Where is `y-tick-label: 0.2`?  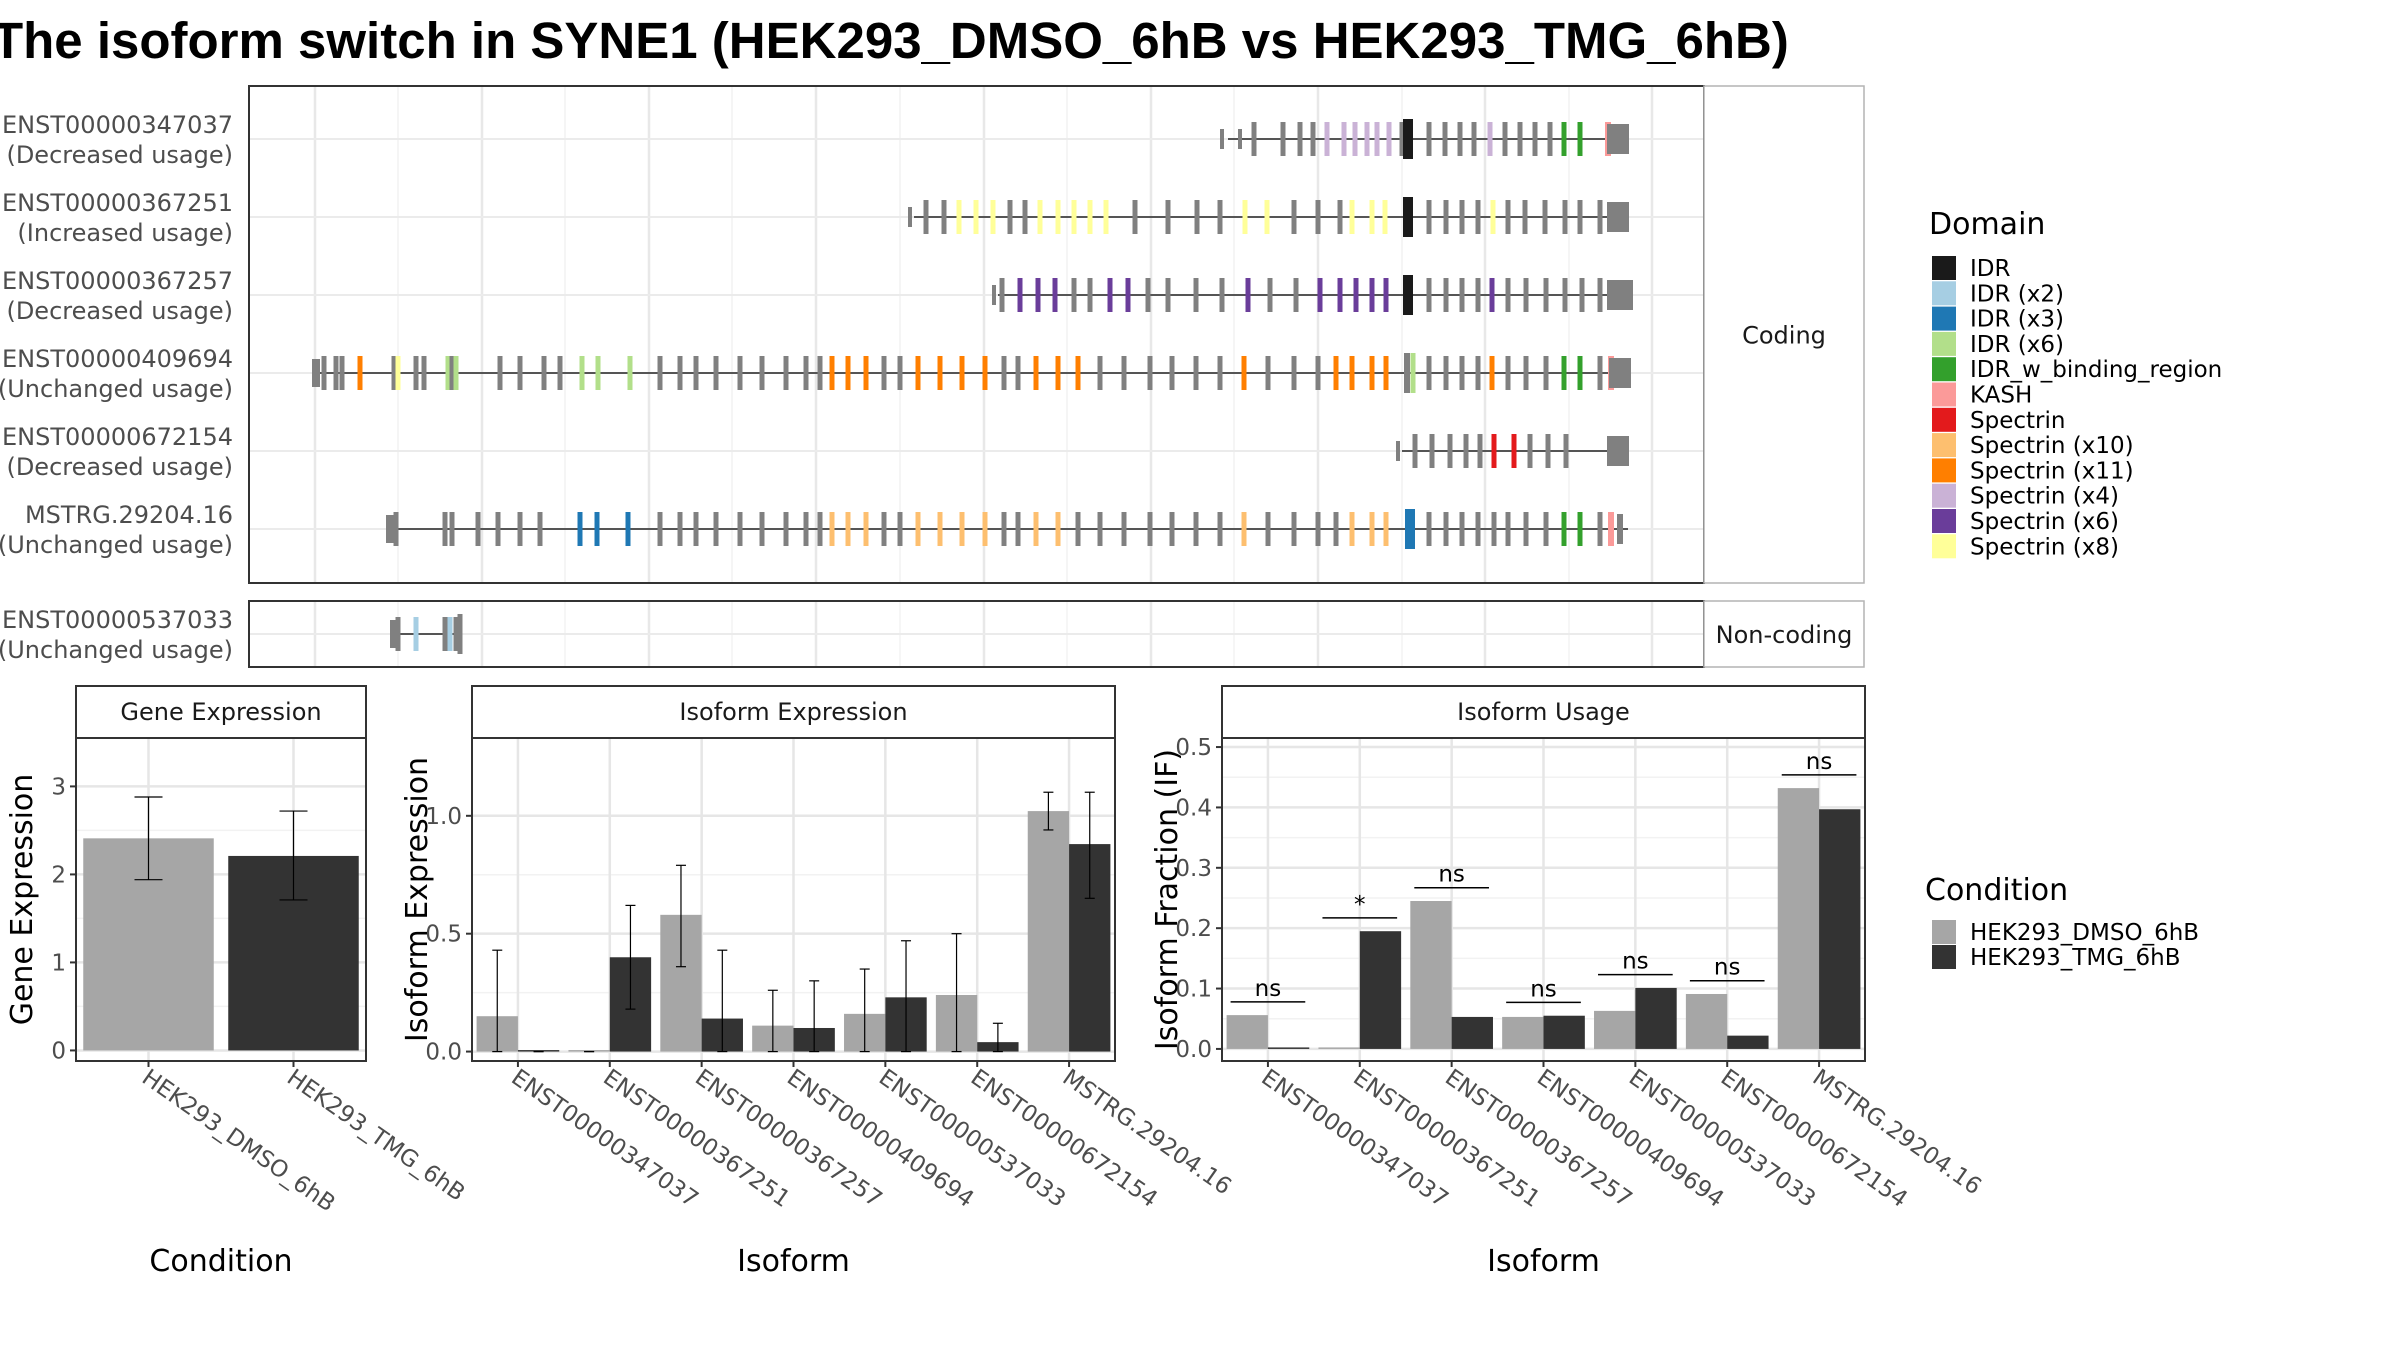
y-tick-label: 0.2 is located at coordinates (1193, 929).